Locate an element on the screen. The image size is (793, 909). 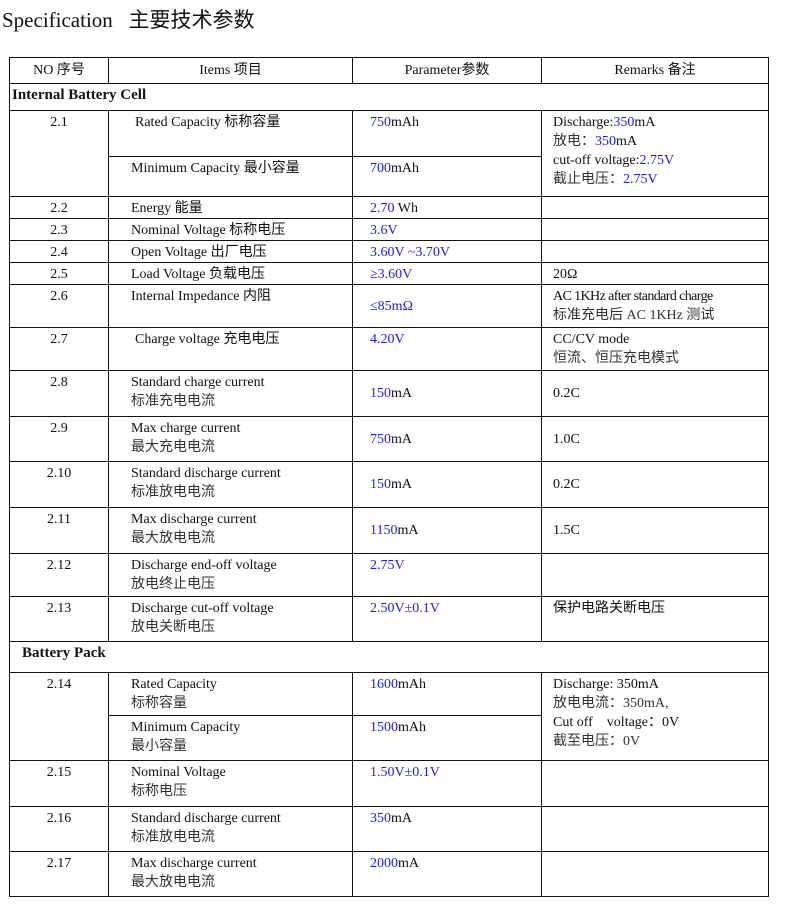
row-no: 2.13 is located at coordinates (59, 619).